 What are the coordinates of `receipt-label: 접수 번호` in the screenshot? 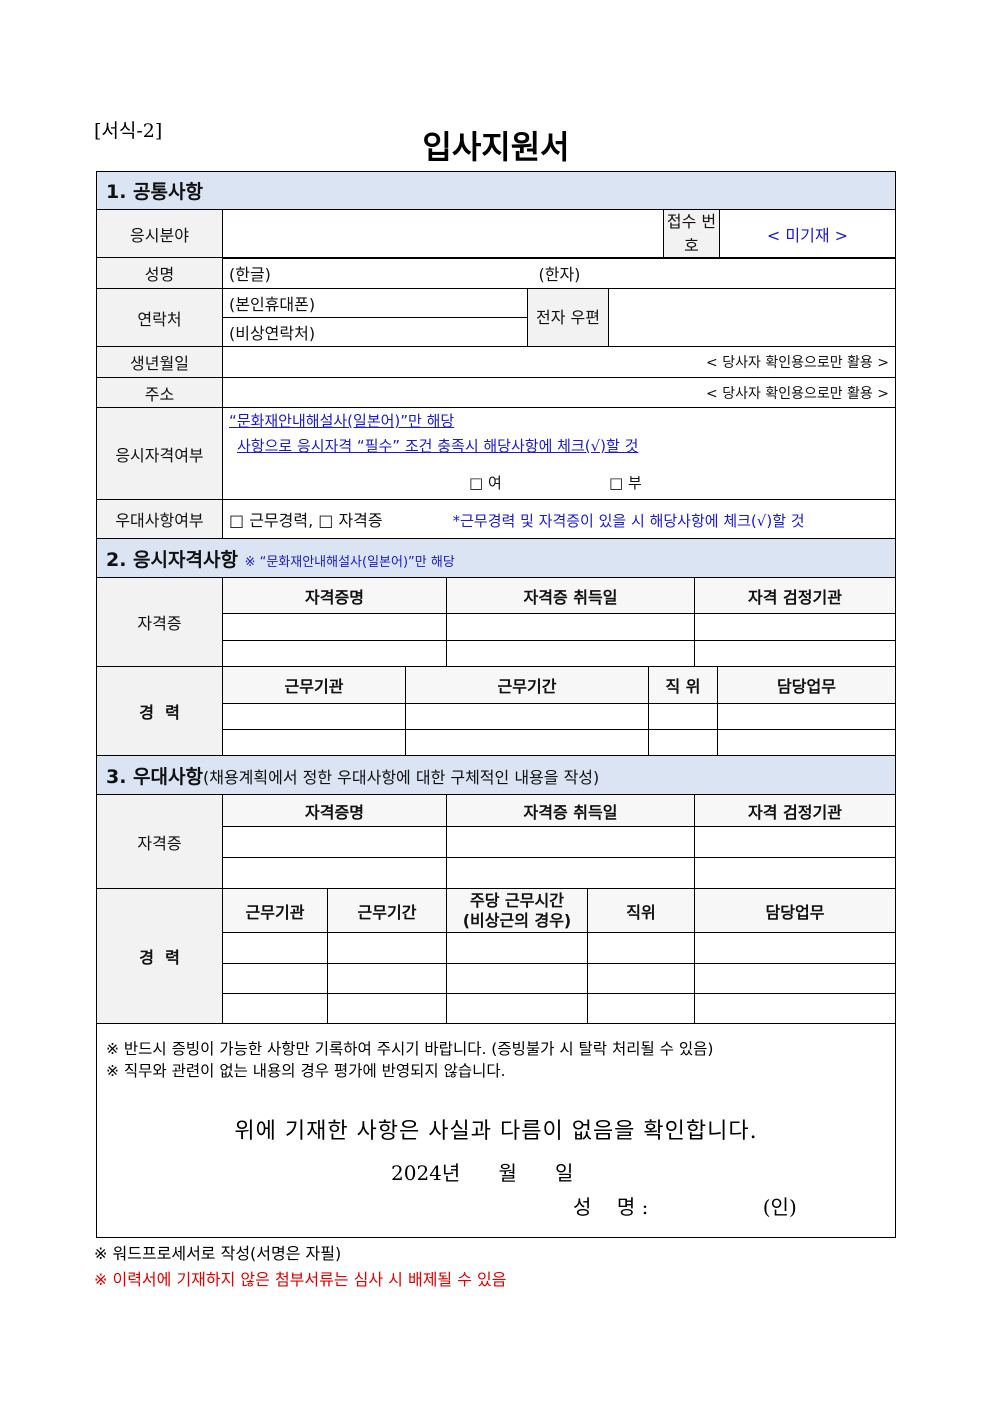 It's located at (691, 234).